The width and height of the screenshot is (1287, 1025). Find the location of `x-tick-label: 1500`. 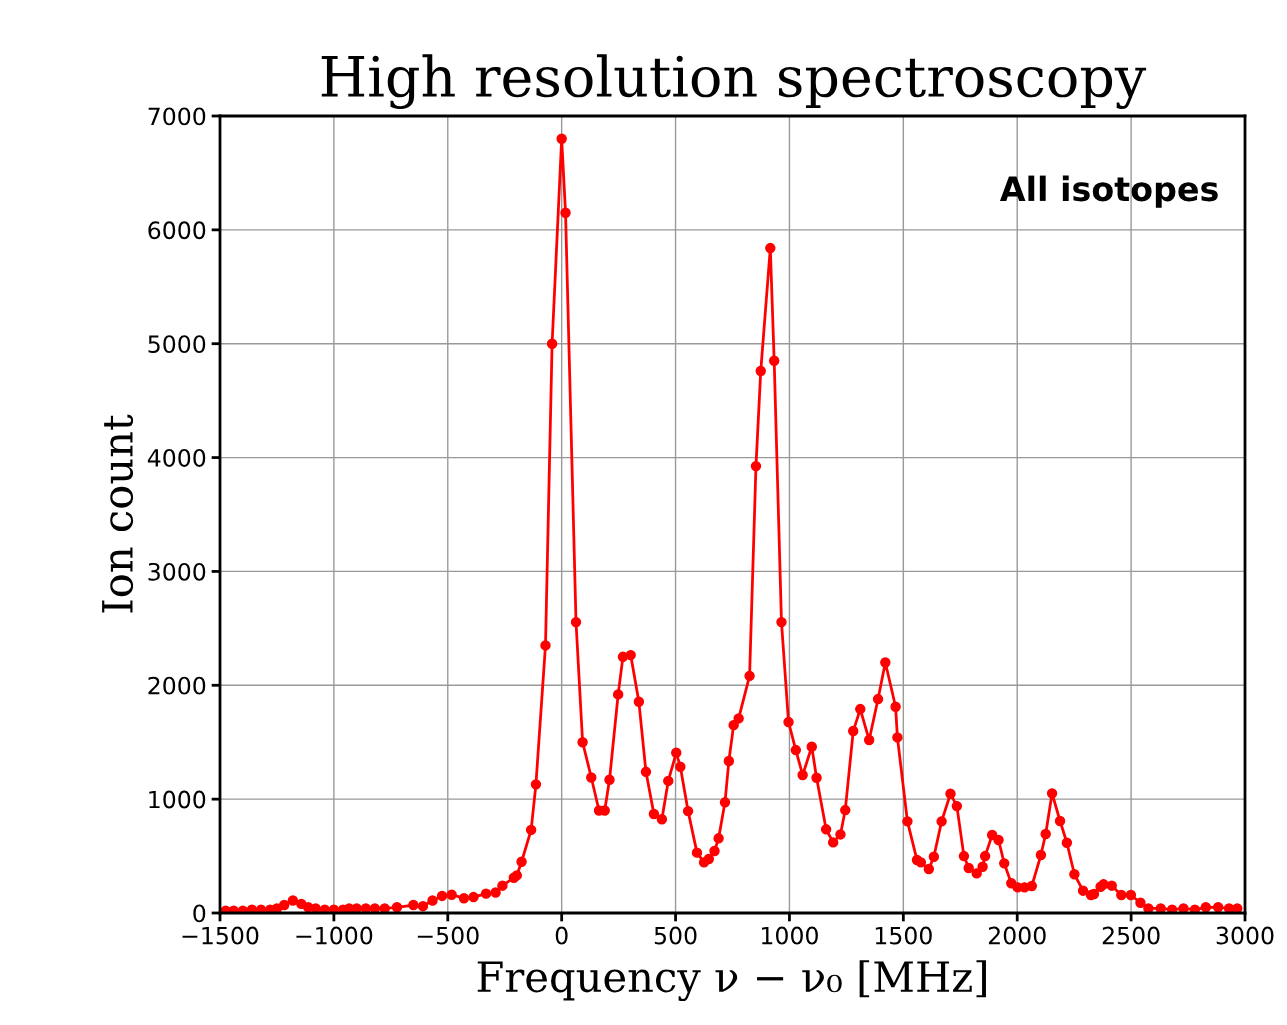

x-tick-label: 1500 is located at coordinates (903, 935).